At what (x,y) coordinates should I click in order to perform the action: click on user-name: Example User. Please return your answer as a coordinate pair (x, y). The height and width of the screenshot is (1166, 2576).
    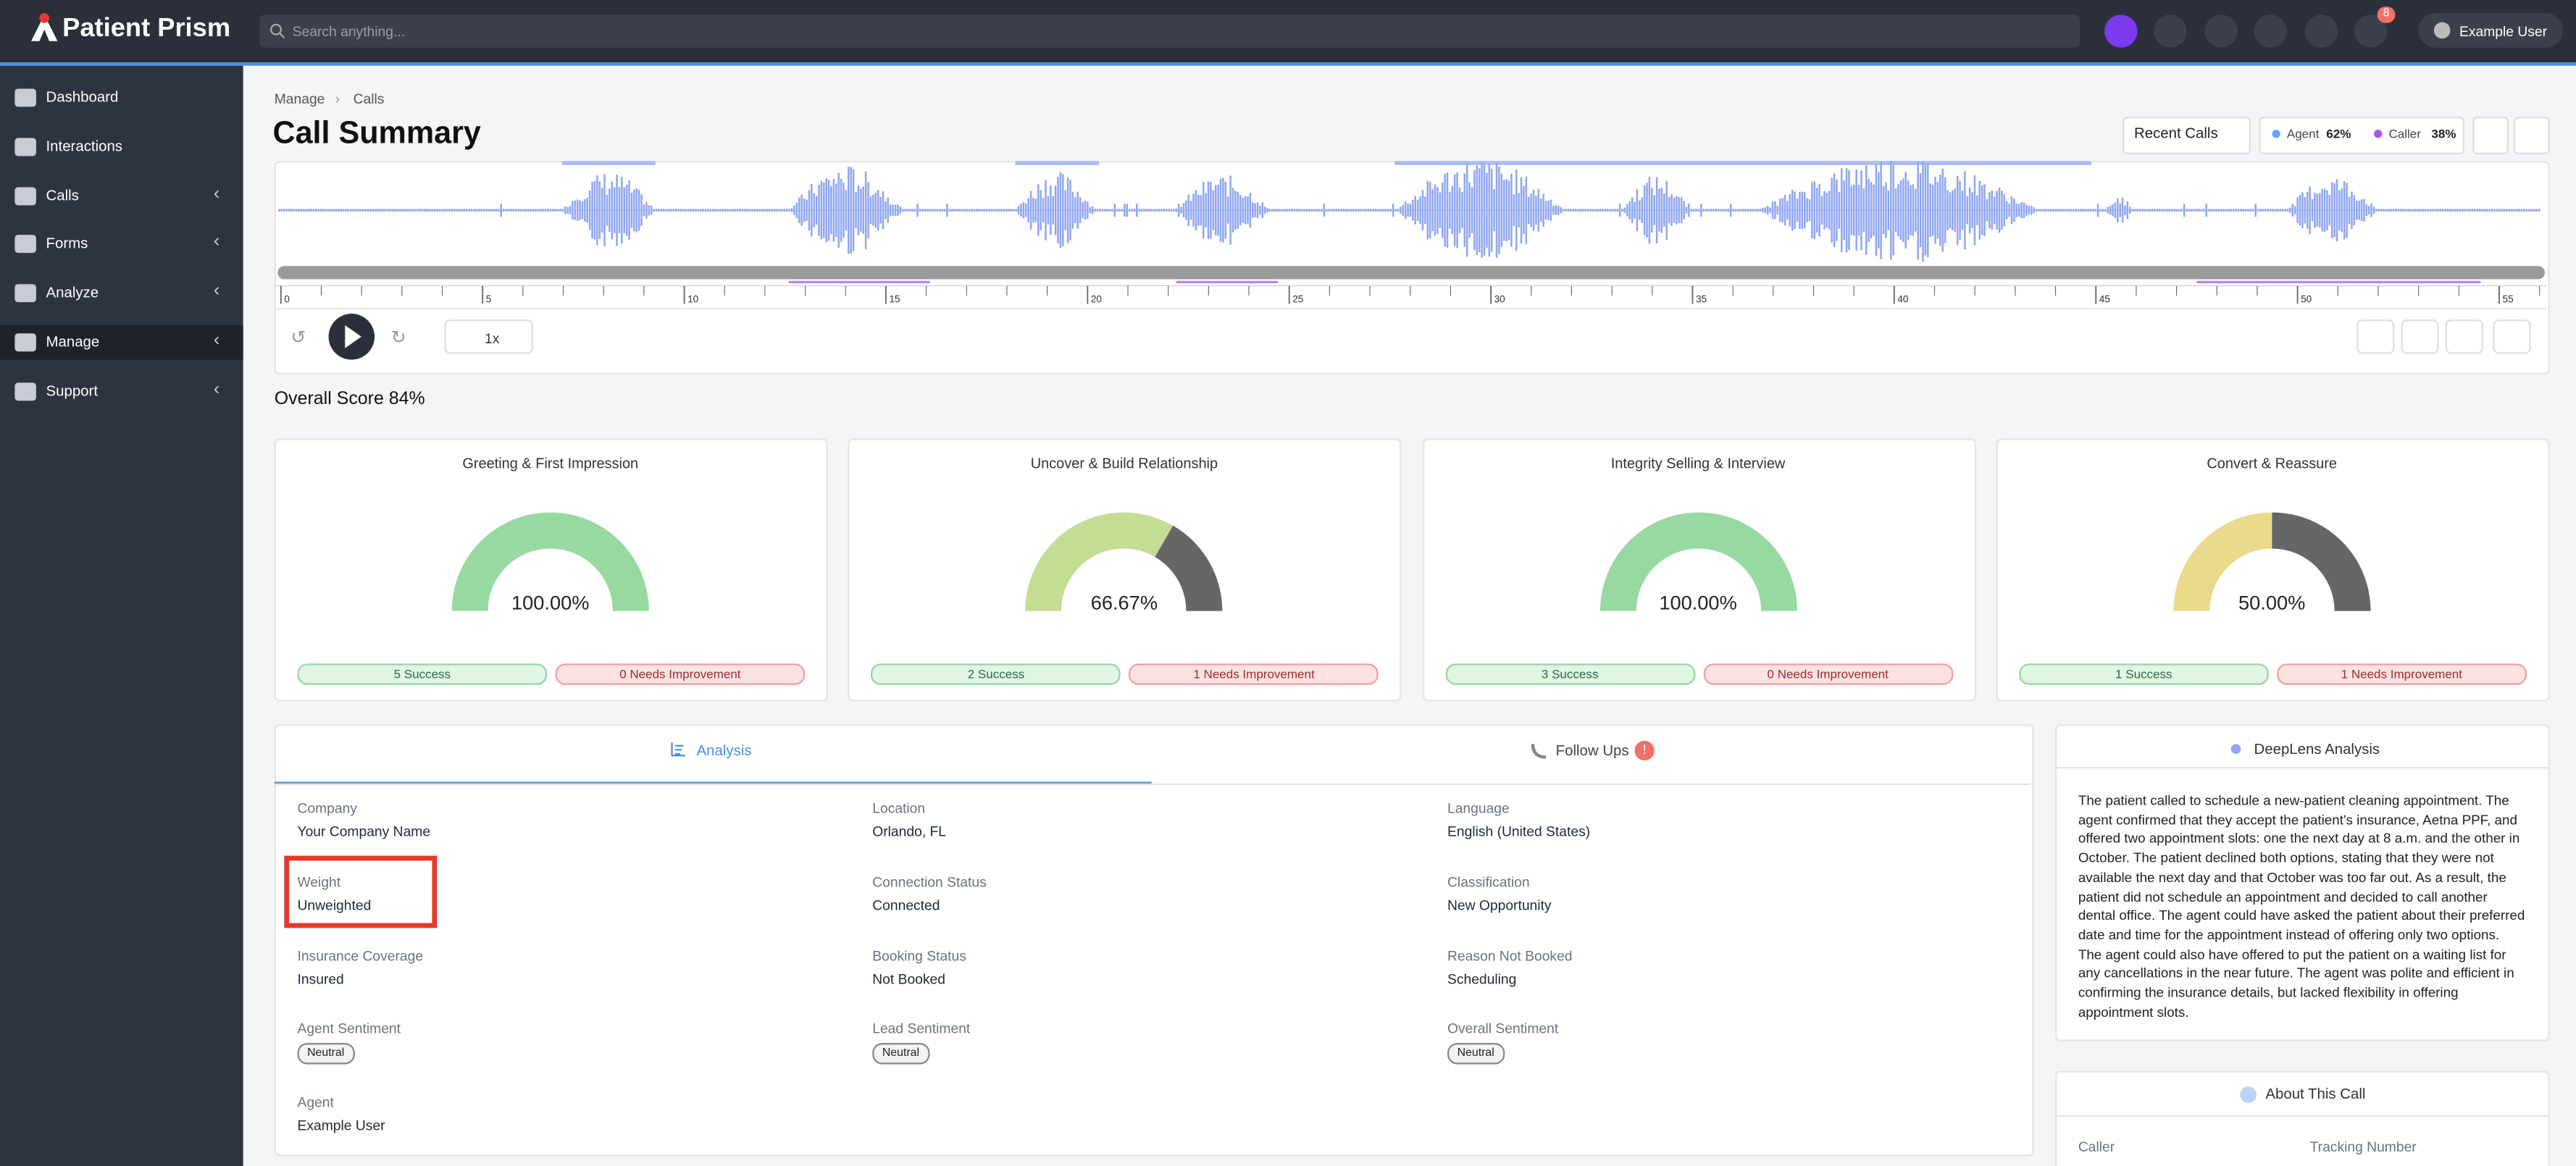
    Looking at the image, I should click on (2503, 31).